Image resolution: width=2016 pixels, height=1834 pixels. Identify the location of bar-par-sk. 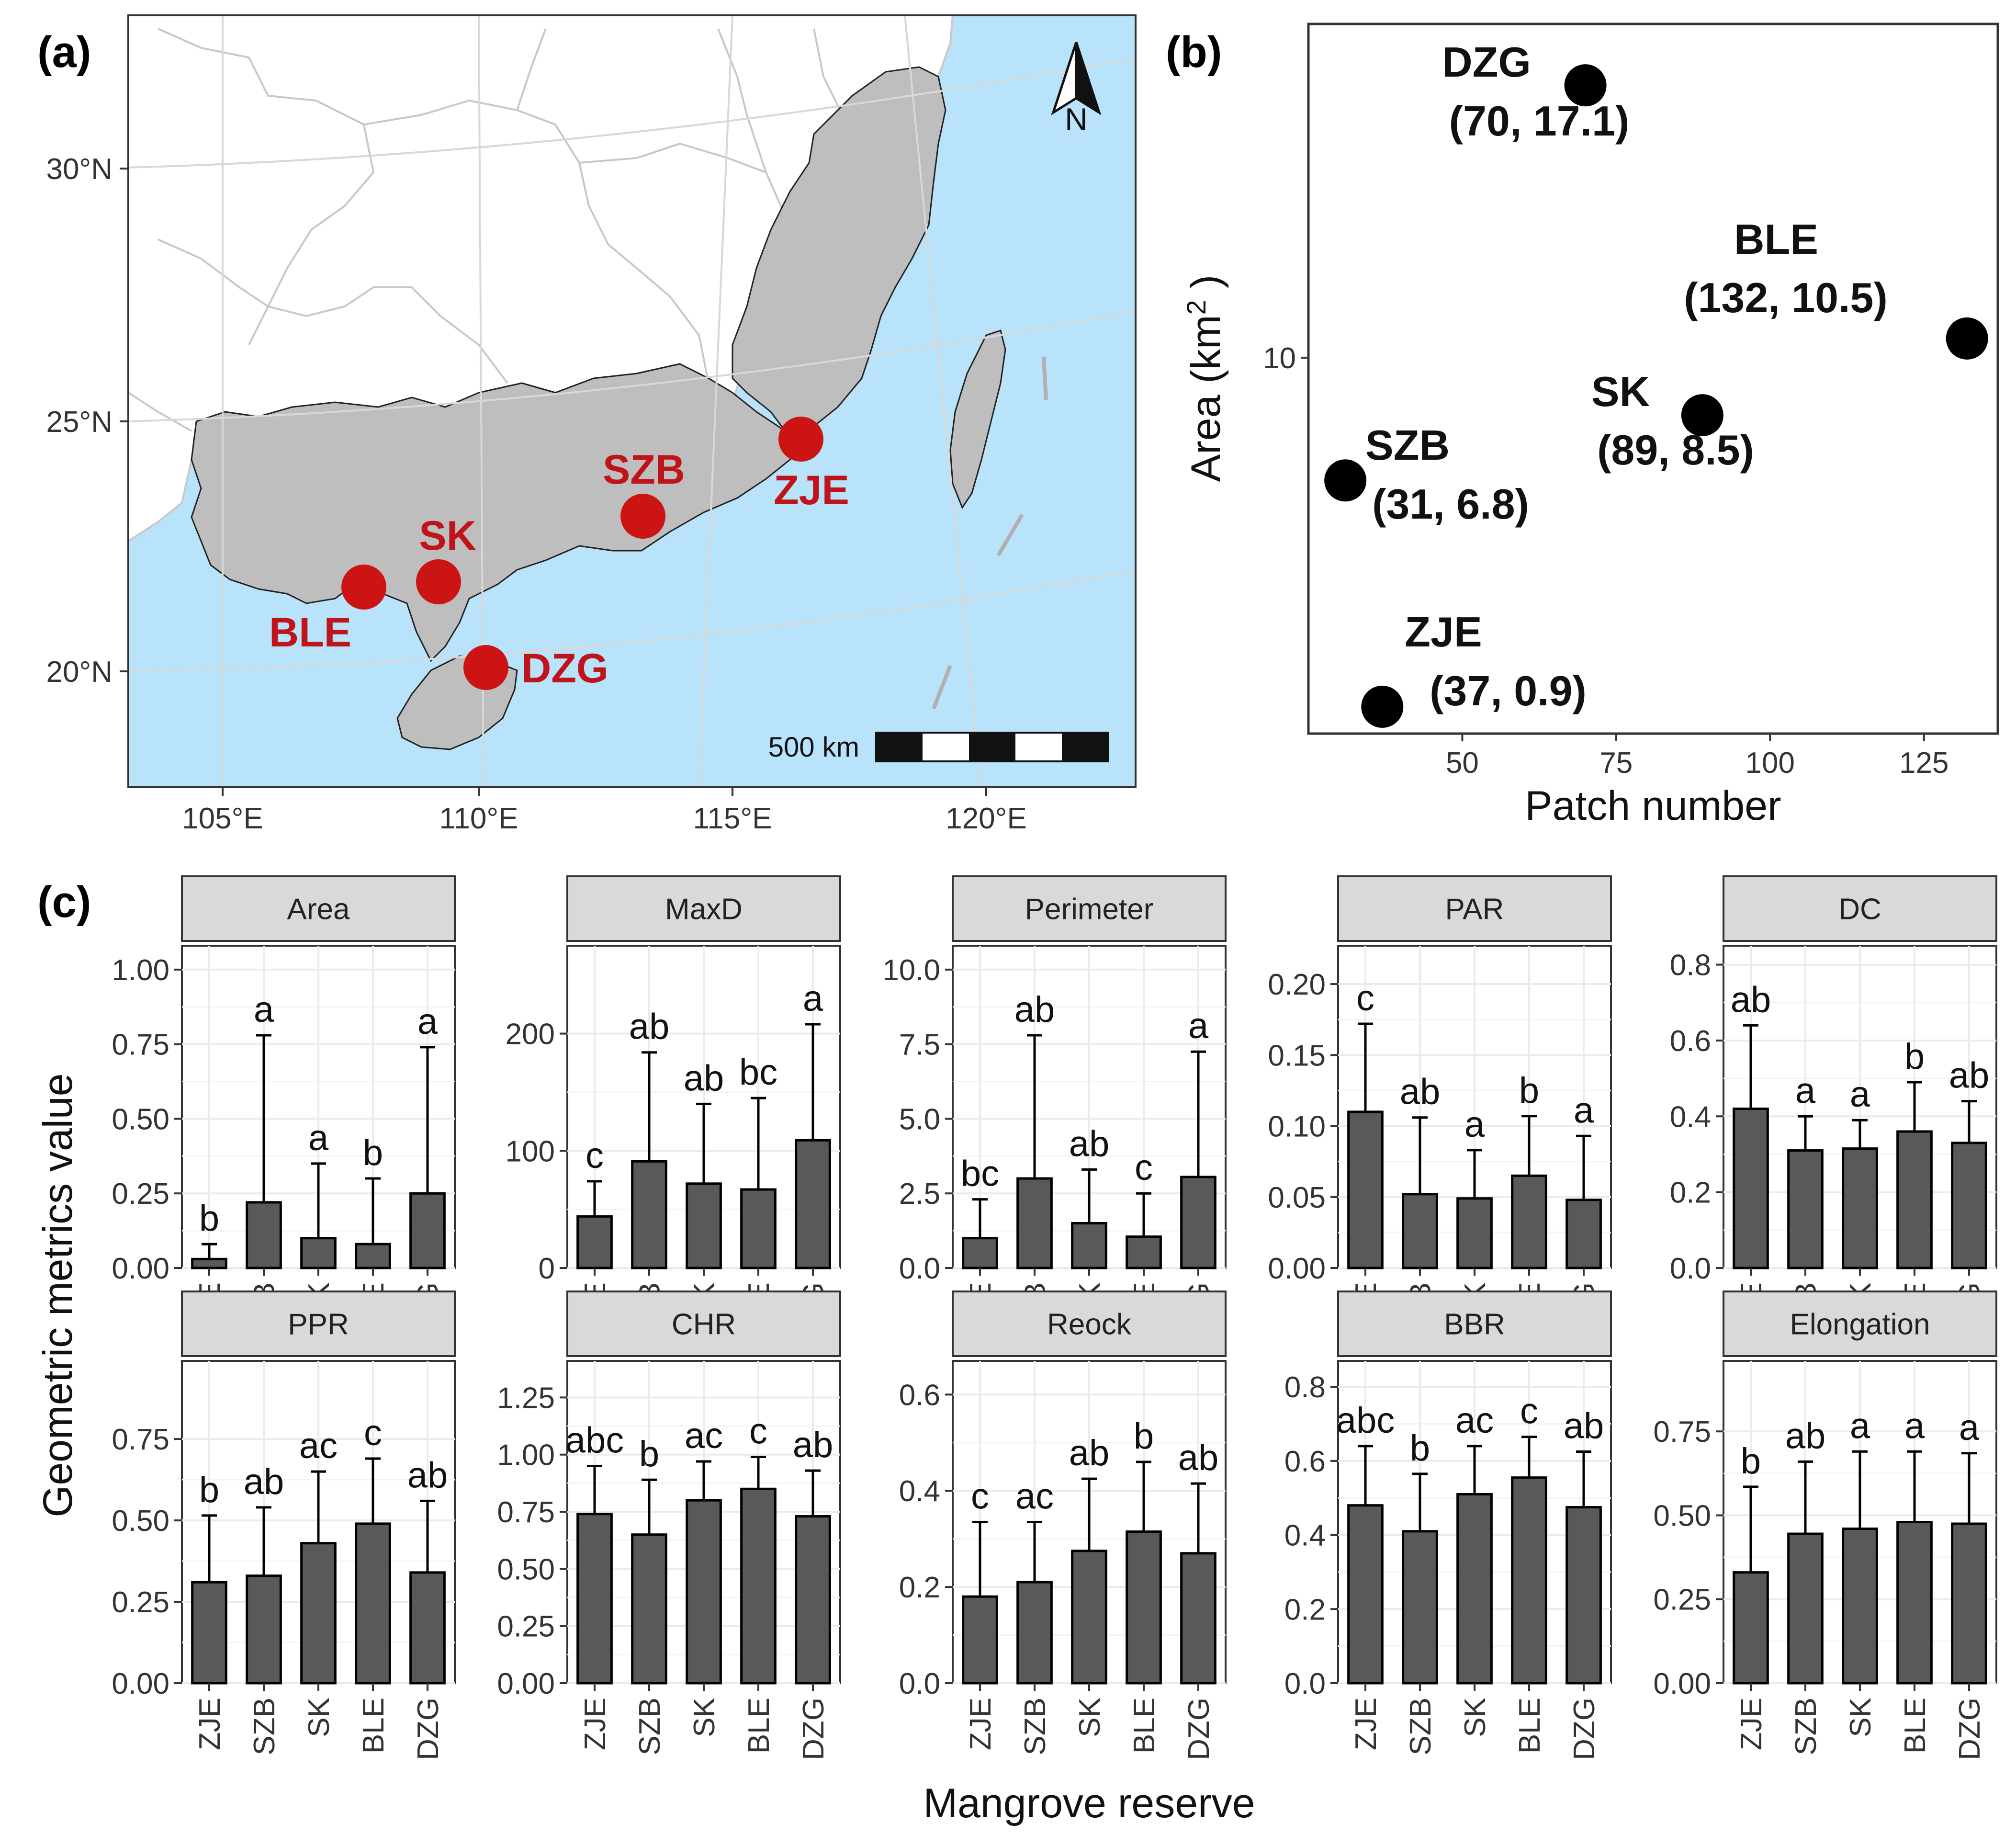
(1474, 1233).